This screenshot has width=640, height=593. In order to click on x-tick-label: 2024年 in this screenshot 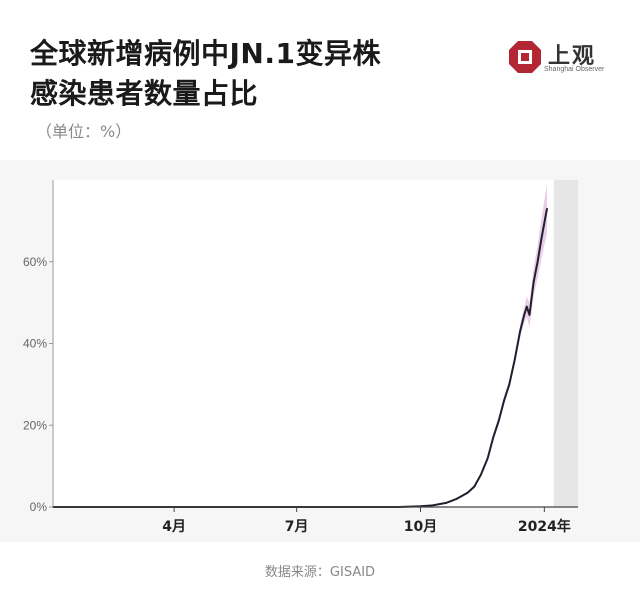, I will do `click(544, 526)`.